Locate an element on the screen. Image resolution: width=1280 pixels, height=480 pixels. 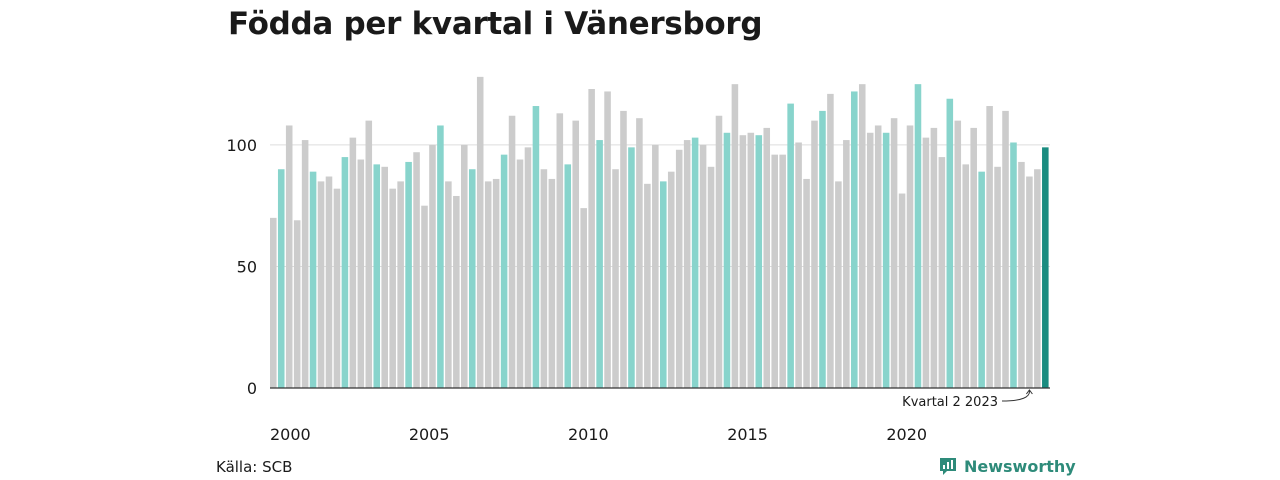
x-tick-label: 2005 is located at coordinates (429, 434).